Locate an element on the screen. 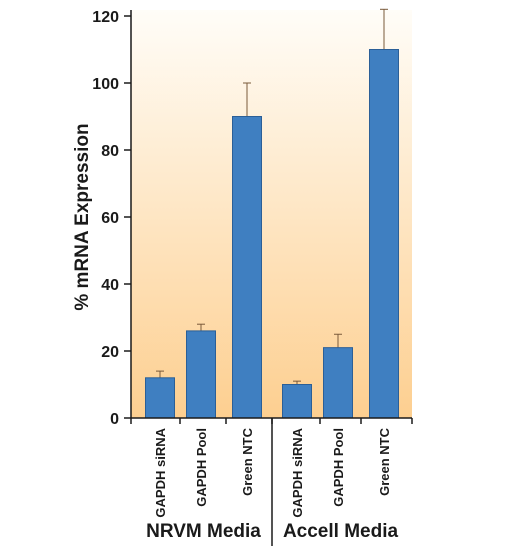 Image resolution: width=505 pixels, height=548 pixels. y-tick-label-20: 20 is located at coordinates (110, 352).